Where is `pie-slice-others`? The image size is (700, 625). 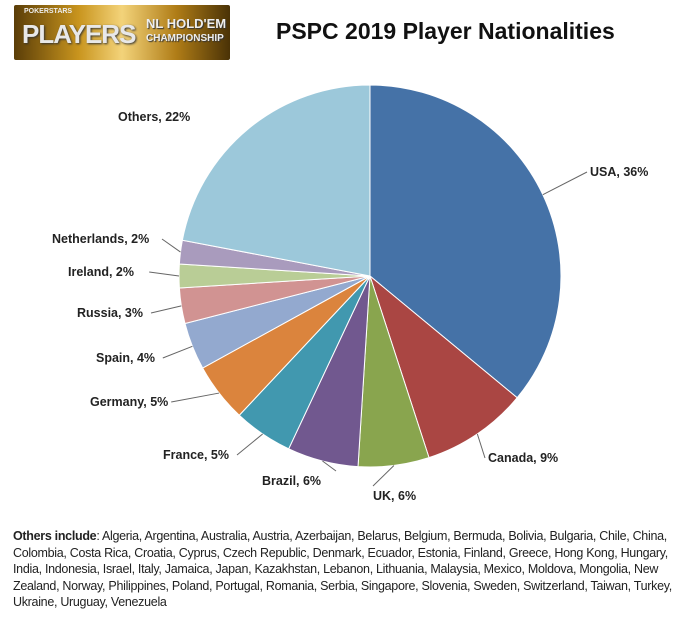
pie-slice-others is located at coordinates (276, 180).